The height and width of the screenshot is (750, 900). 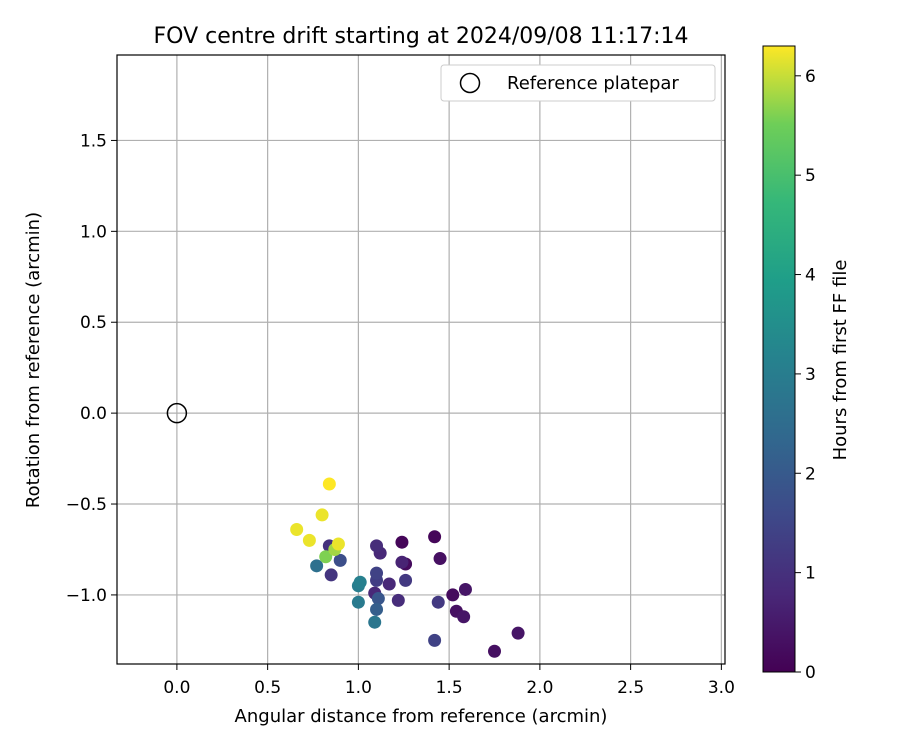 I want to click on scatter-points, so click(x=407, y=567).